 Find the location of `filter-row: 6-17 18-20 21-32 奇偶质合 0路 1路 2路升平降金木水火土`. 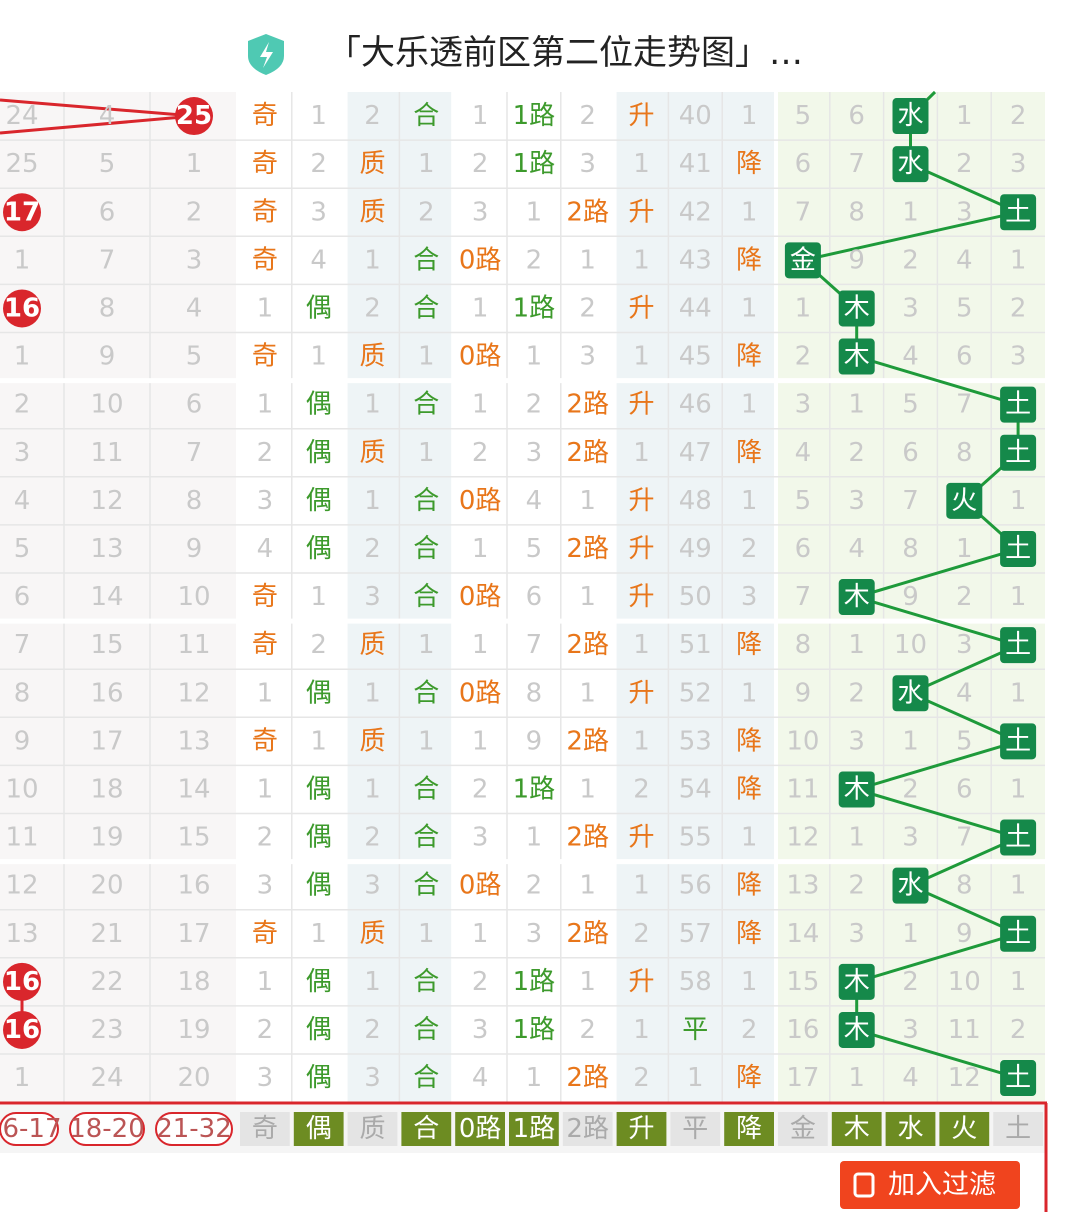

filter-row: 6-17 18-20 21-32 奇偶质合 0路 1路 2路升平降金木水火土 is located at coordinates (522, 1129).